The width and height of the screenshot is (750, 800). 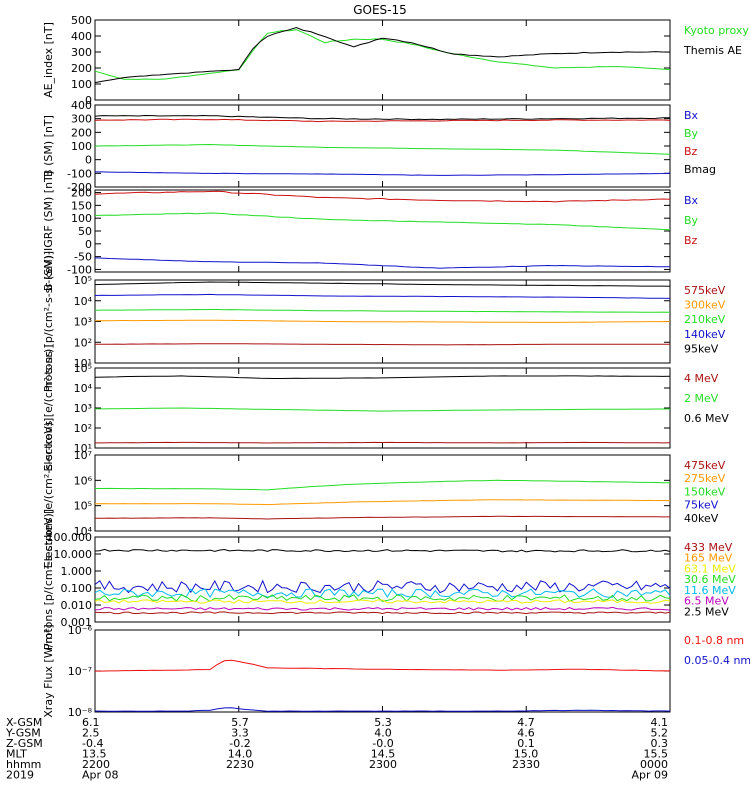 I want to click on legend-entry: 2 MeV, so click(x=701, y=398).